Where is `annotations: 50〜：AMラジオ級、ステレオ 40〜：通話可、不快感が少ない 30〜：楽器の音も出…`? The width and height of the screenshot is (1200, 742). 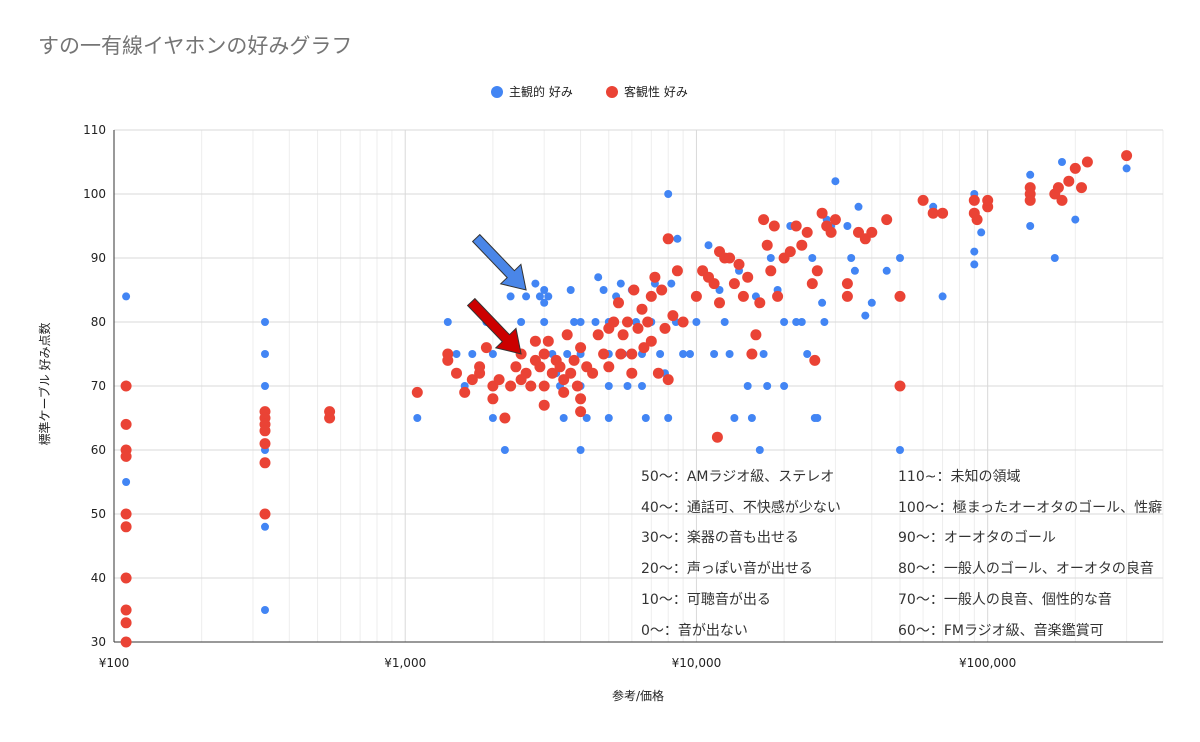
annotations: 50〜：AMラジオ級、ステレオ 40〜：通話可、不快感が少ない 30〜：楽器の音も出… is located at coordinates (901, 553).